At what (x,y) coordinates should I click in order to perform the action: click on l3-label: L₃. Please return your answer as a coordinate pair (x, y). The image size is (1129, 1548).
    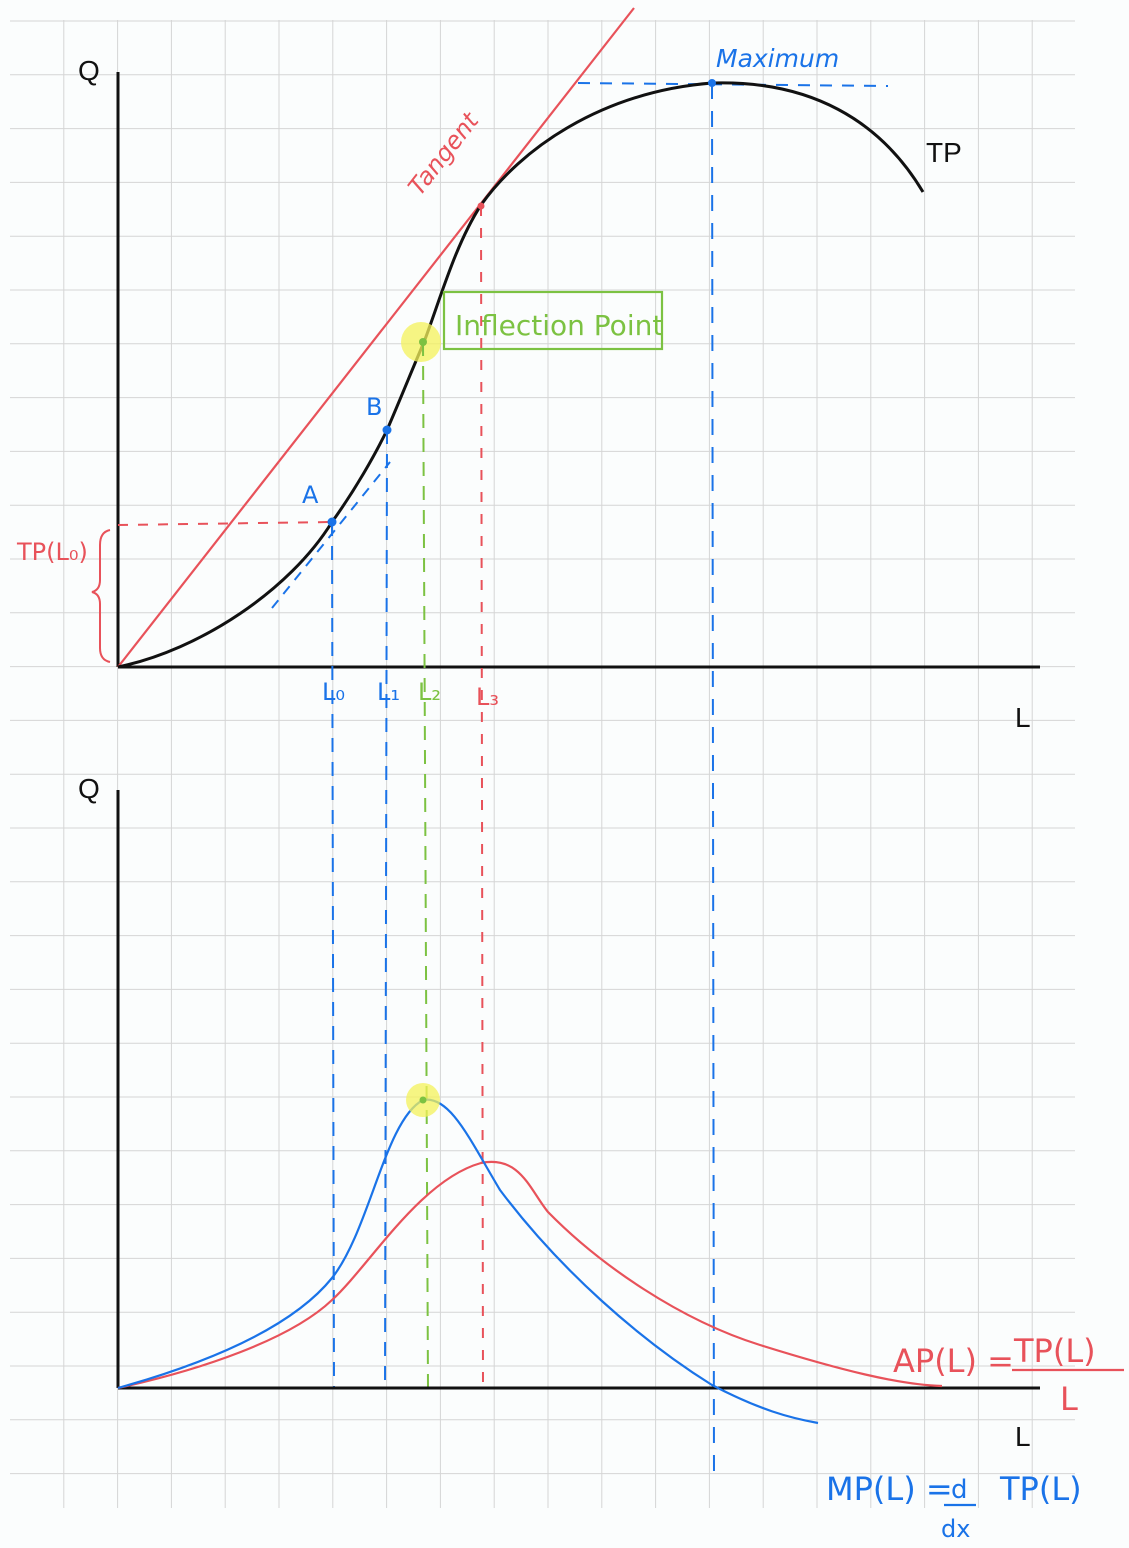
    Looking at the image, I should click on (487, 697).